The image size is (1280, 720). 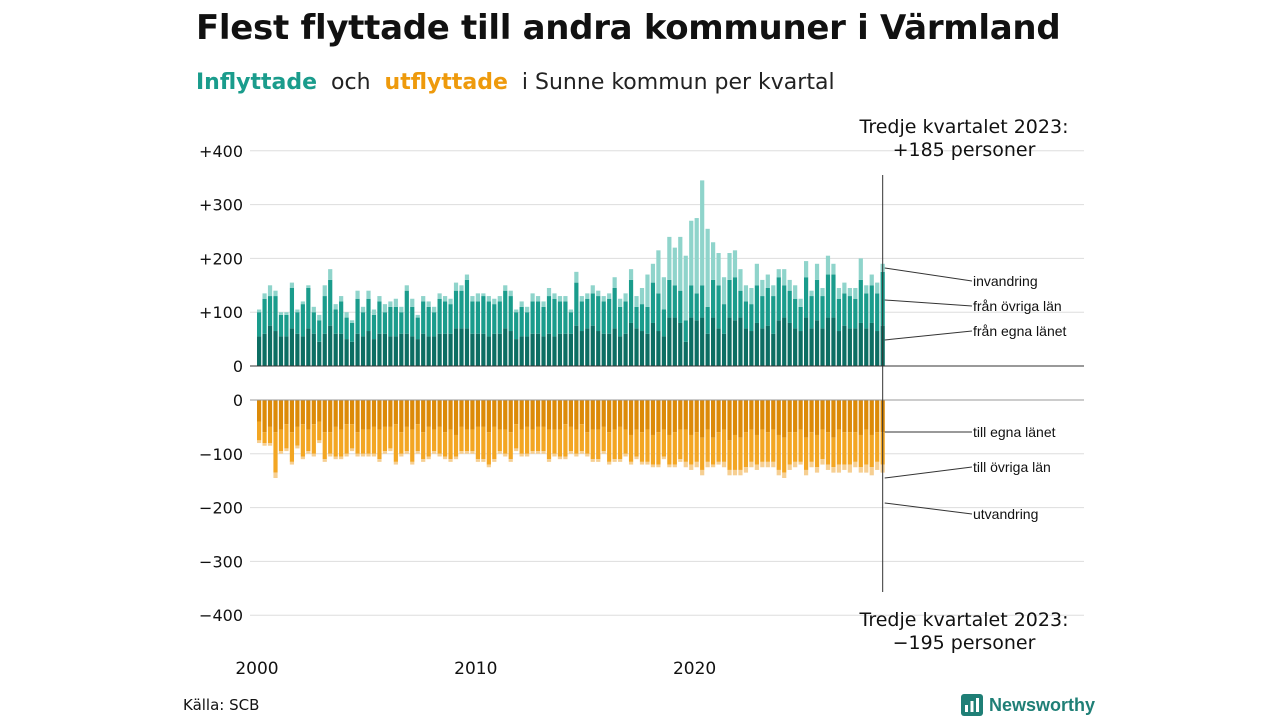 I want to click on subtitle-and: och, so click(x=351, y=82).